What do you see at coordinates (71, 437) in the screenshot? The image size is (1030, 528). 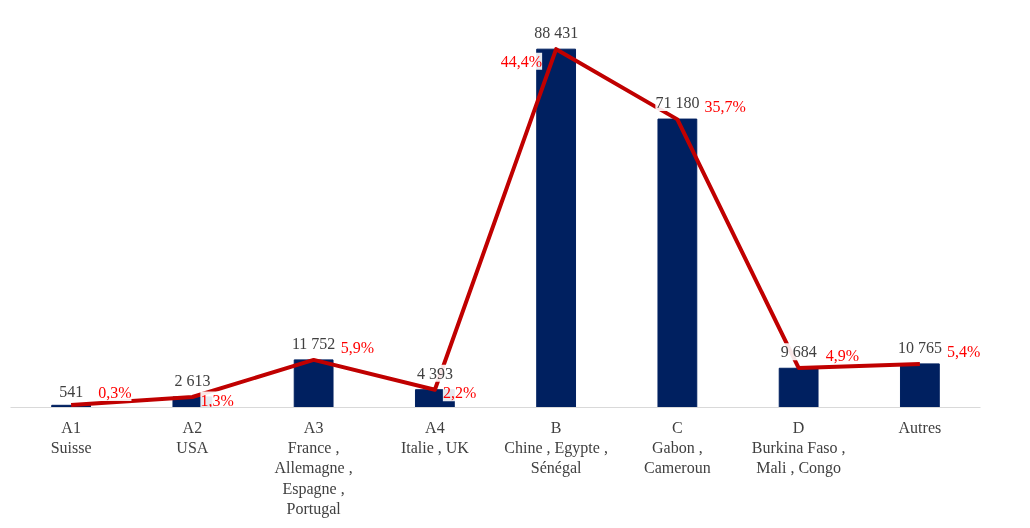 I see `x-tick-label: A1 Suisse` at bounding box center [71, 437].